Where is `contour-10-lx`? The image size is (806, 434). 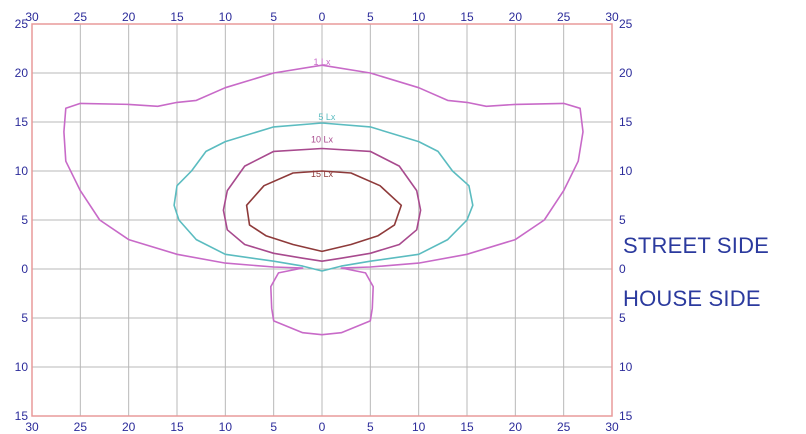
contour-10-lx is located at coordinates (322, 205).